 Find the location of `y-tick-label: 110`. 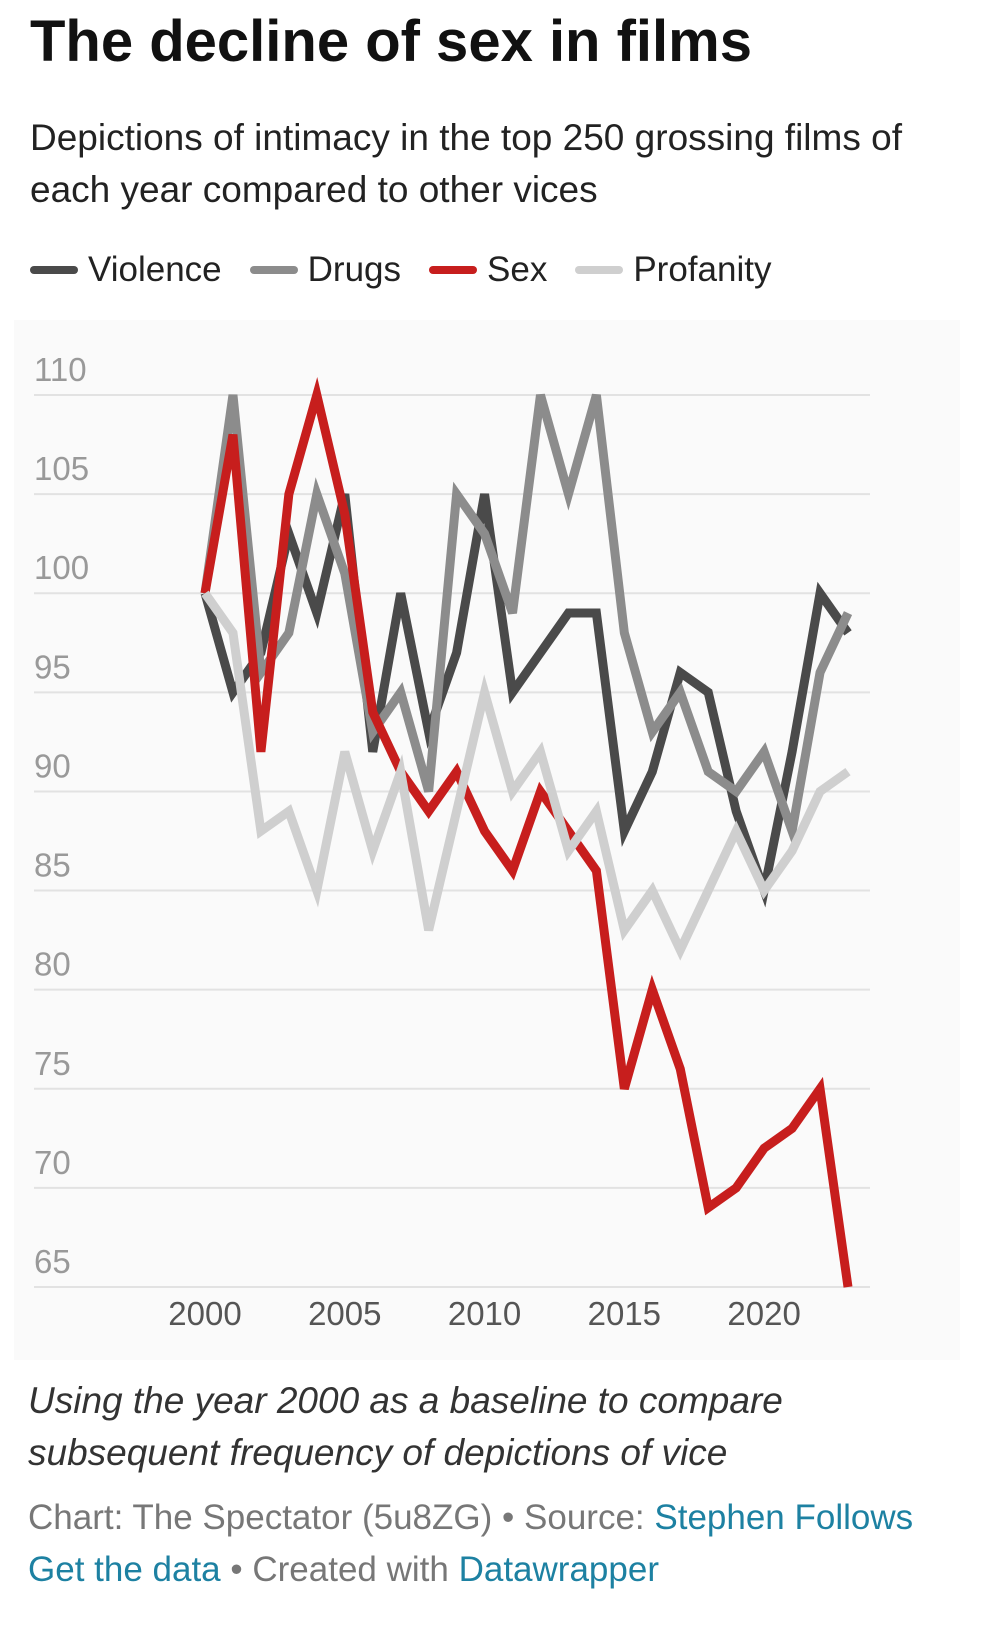

y-tick-label: 110 is located at coordinates (60, 369).